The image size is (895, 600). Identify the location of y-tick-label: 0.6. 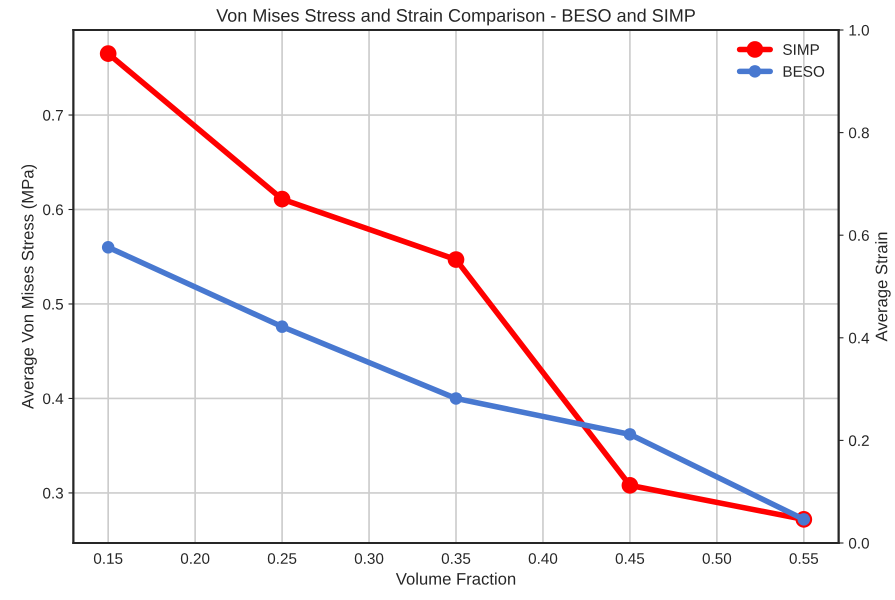
(53, 210).